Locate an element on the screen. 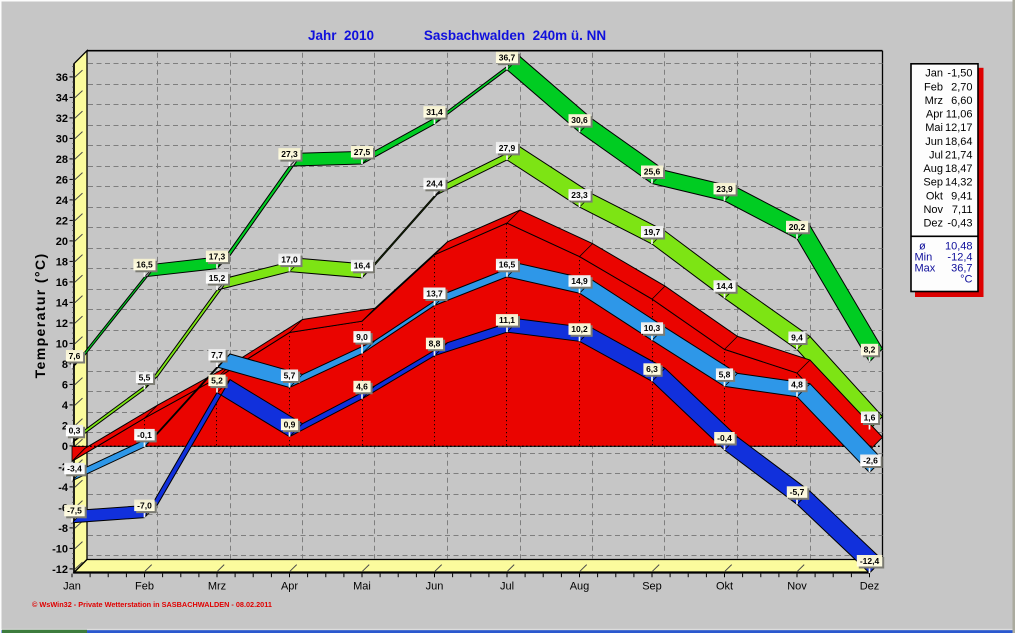 The image size is (1015, 633). svg-text: 9,0 is located at coordinates (362, 337).